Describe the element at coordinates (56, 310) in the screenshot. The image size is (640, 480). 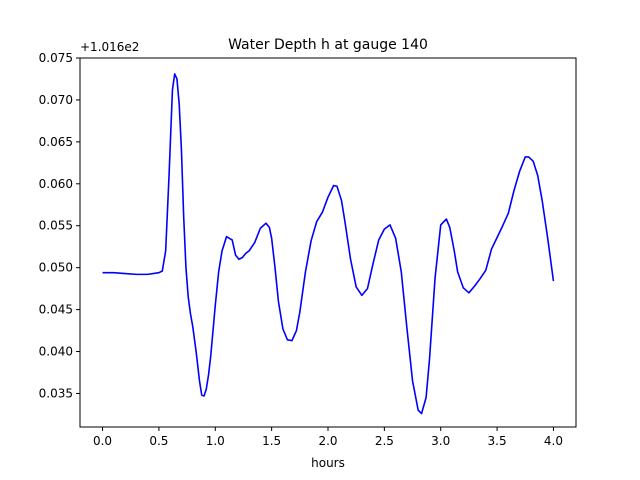
I see `y-tick-label: 0.045` at that location.